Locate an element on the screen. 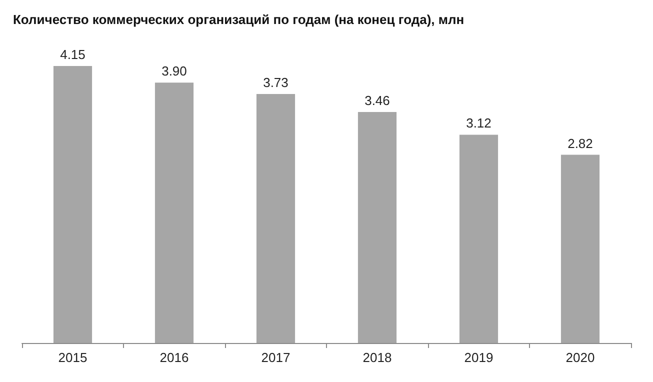  x-tick-label: 2019 is located at coordinates (479, 357).